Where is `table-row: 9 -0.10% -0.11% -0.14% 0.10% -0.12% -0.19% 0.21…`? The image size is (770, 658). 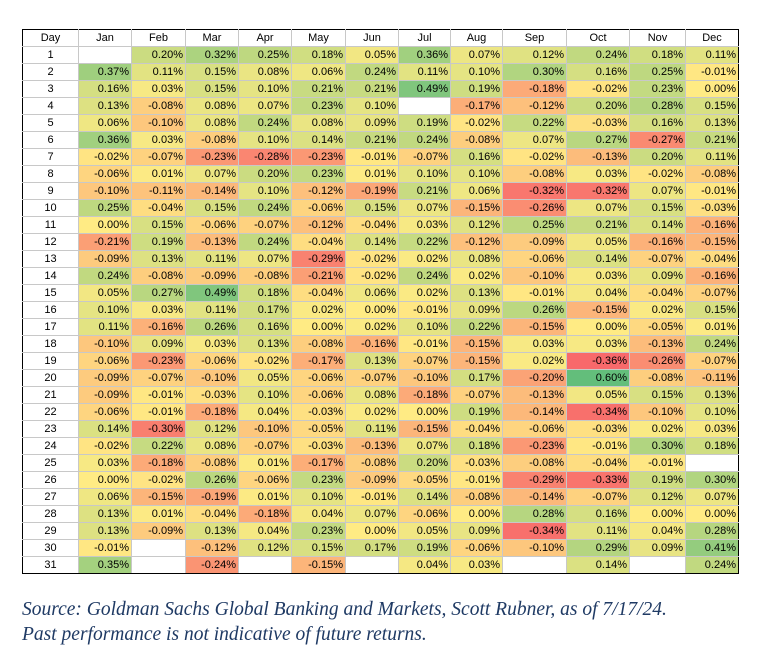
table-row: 9 -0.10% -0.11% -0.14% 0.10% -0.12% -0.19% 0.21… is located at coordinates (380, 191).